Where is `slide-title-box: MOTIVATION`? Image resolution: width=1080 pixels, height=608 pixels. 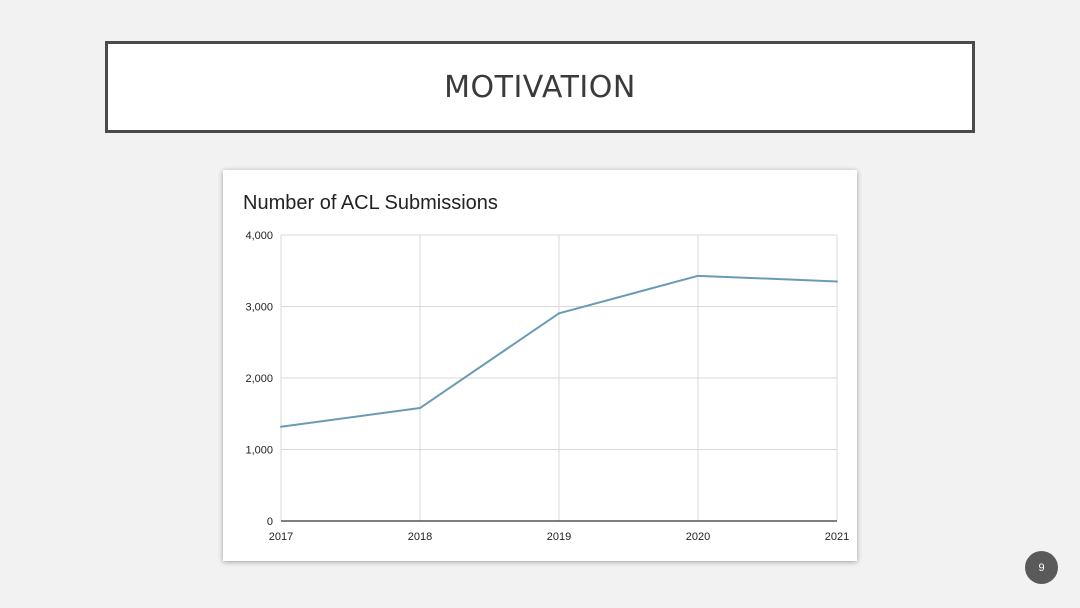 slide-title-box: MOTIVATION is located at coordinates (540, 87).